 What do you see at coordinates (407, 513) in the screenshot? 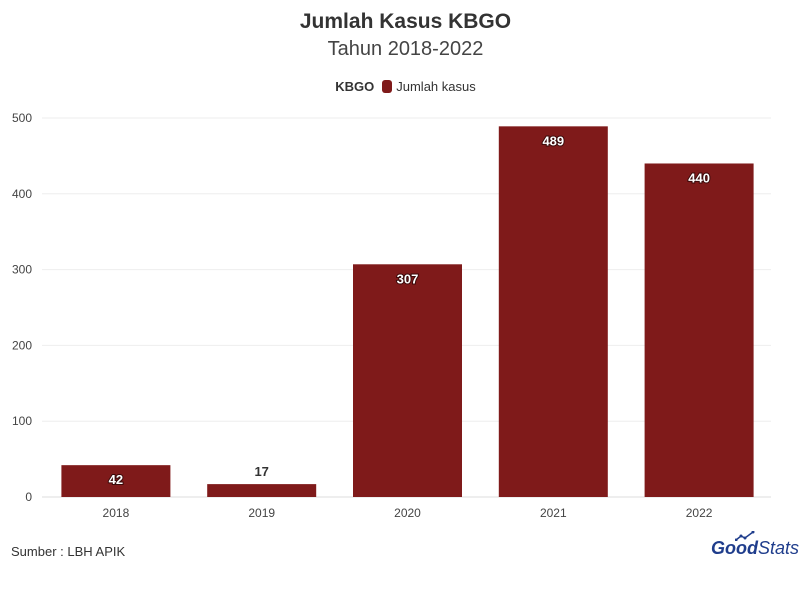
I see `x-tick-label: 2020` at bounding box center [407, 513].